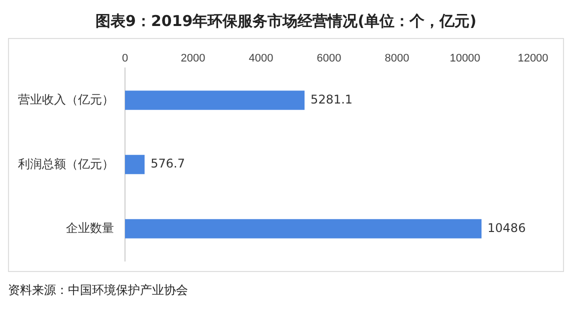 This screenshot has height=331, width=572. What do you see at coordinates (286, 21) in the screenshot?
I see `chart-title: 图表9：2019年环保服务市场经营情况(单位：个，亿元)` at bounding box center [286, 21].